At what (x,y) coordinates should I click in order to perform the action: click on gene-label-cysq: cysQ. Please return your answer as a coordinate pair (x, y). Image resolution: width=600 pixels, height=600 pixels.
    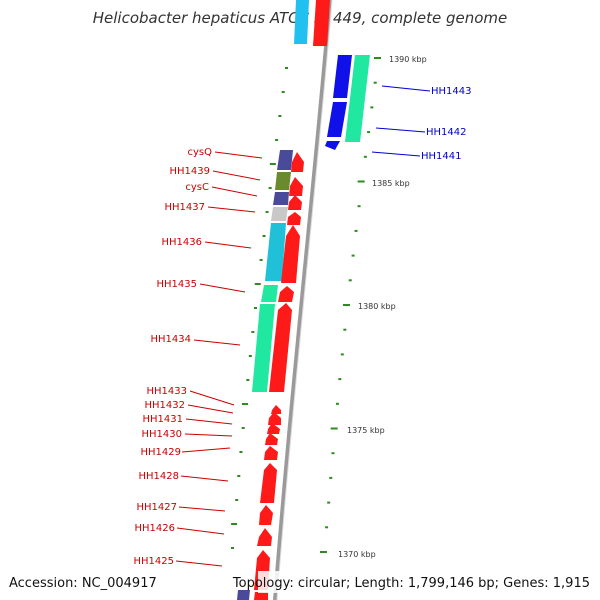
    Looking at the image, I should click on (200, 152).